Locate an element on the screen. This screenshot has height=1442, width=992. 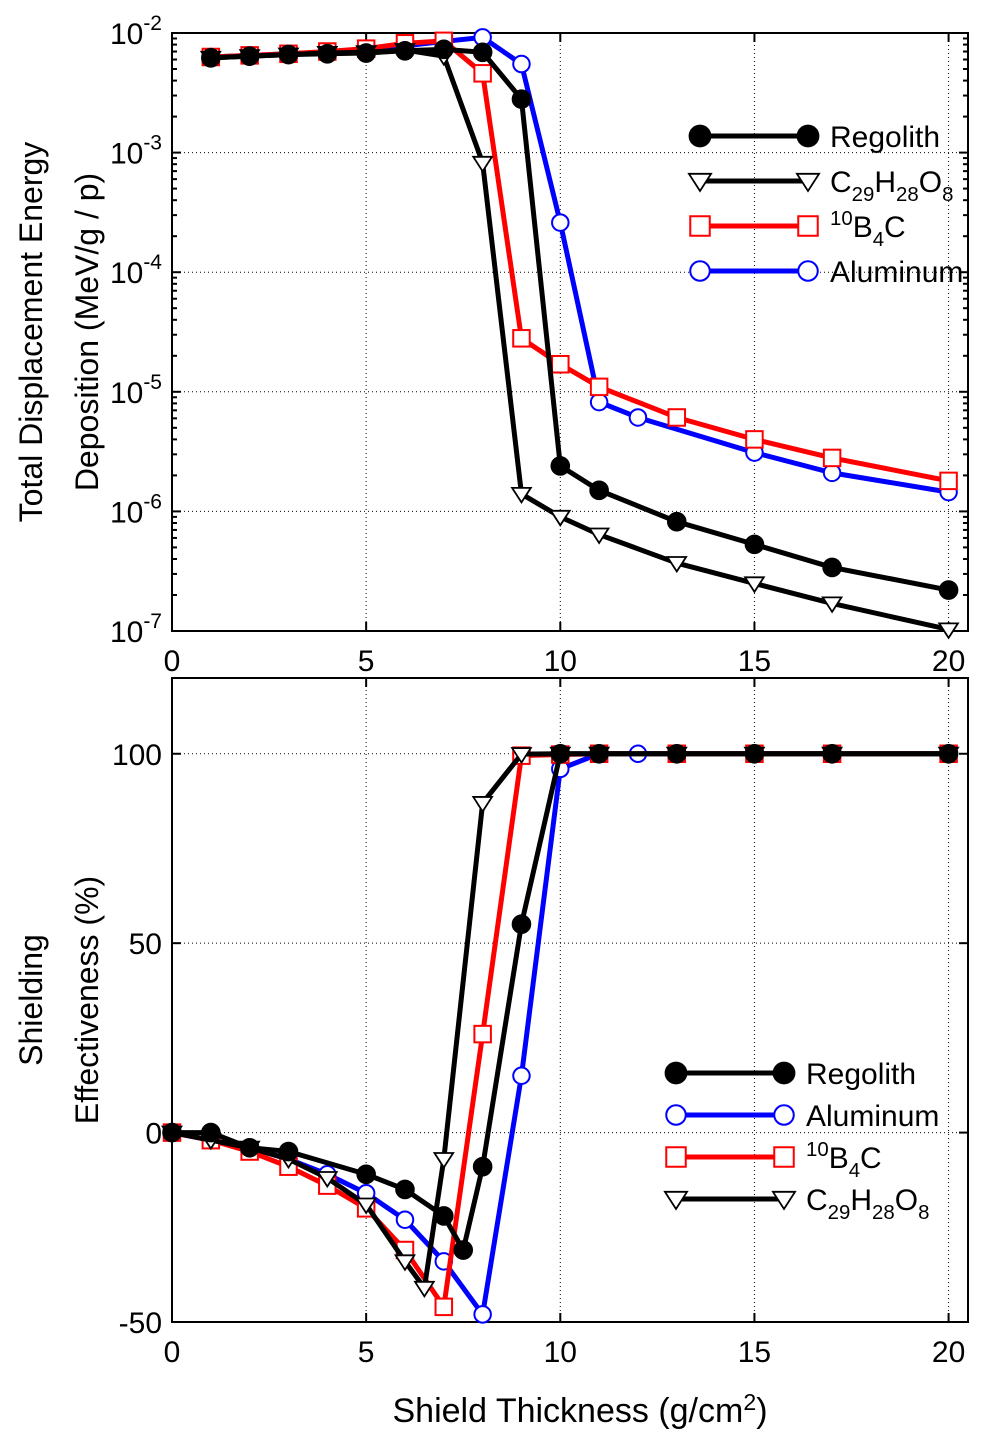
legend: Regolith C29​H28​O8​10​B4​C Aluminum is located at coordinates (825, 205).